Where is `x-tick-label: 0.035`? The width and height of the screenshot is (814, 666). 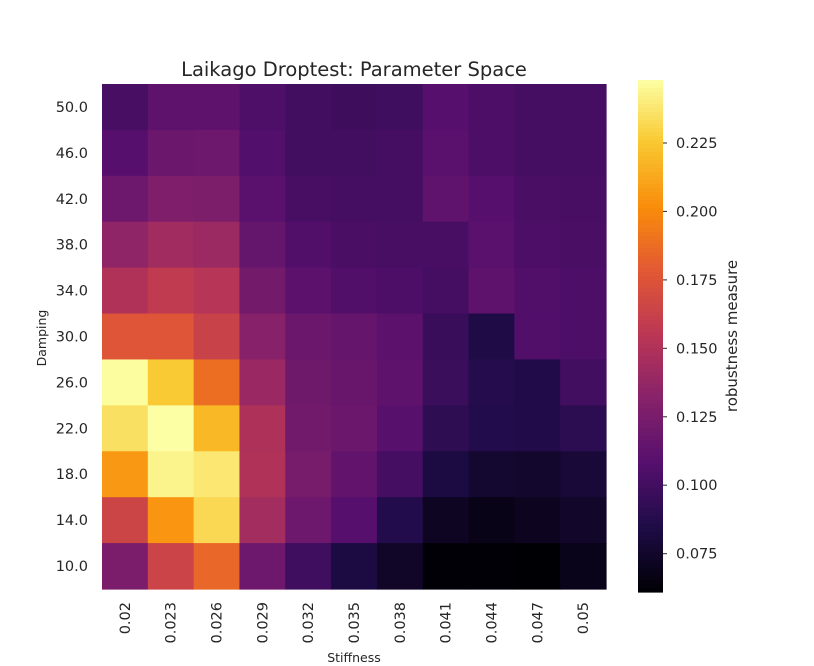
x-tick-label: 0.035 is located at coordinates (355, 623).